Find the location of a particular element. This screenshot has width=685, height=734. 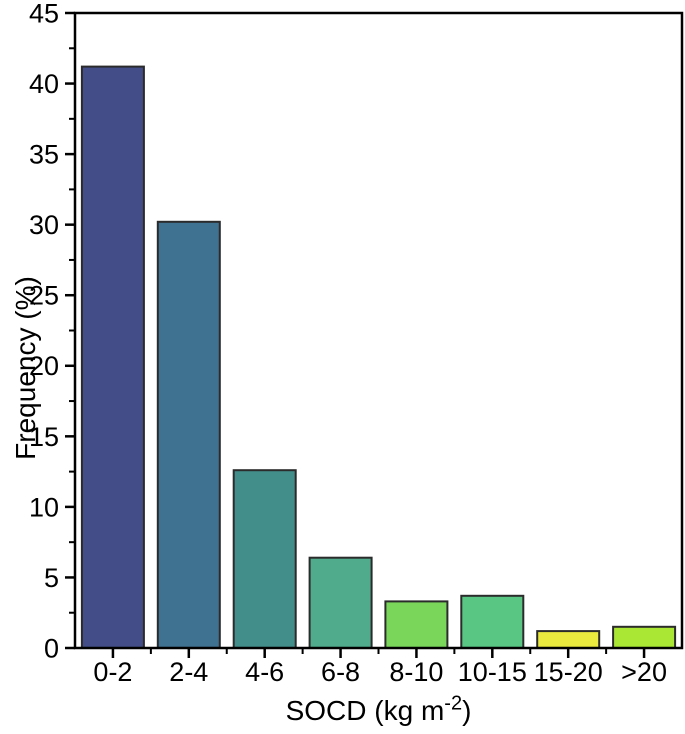

x-axis-title-superscript: -2 is located at coordinates (453, 703).